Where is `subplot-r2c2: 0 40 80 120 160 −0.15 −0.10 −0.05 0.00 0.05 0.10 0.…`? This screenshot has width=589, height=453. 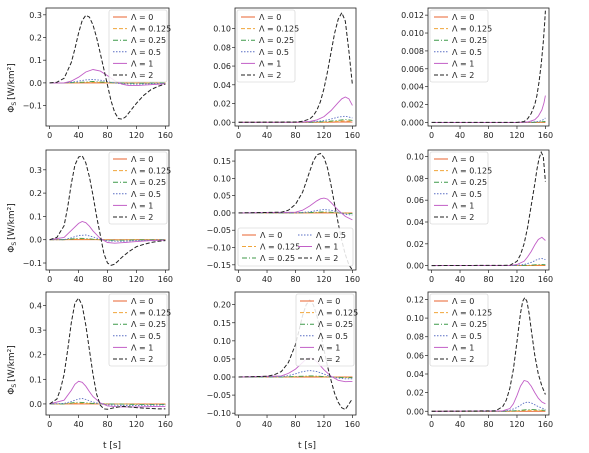 subplot-r2c2: 0 40 80 120 160 −0.15 −0.10 −0.05 0.00 0.05 0.10 0.… is located at coordinates (283, 216).